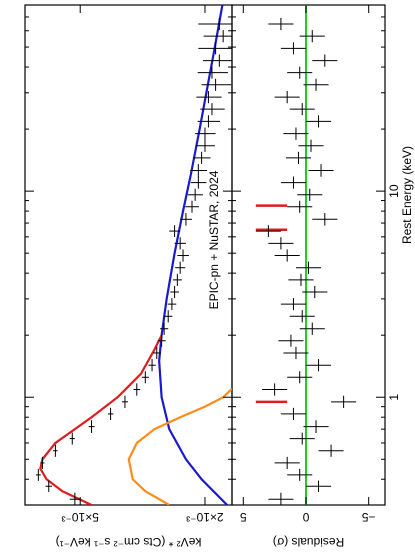  Describe the element at coordinates (407, 195) in the screenshot. I see `x-axis-title: Rest Energy (keV)` at that location.